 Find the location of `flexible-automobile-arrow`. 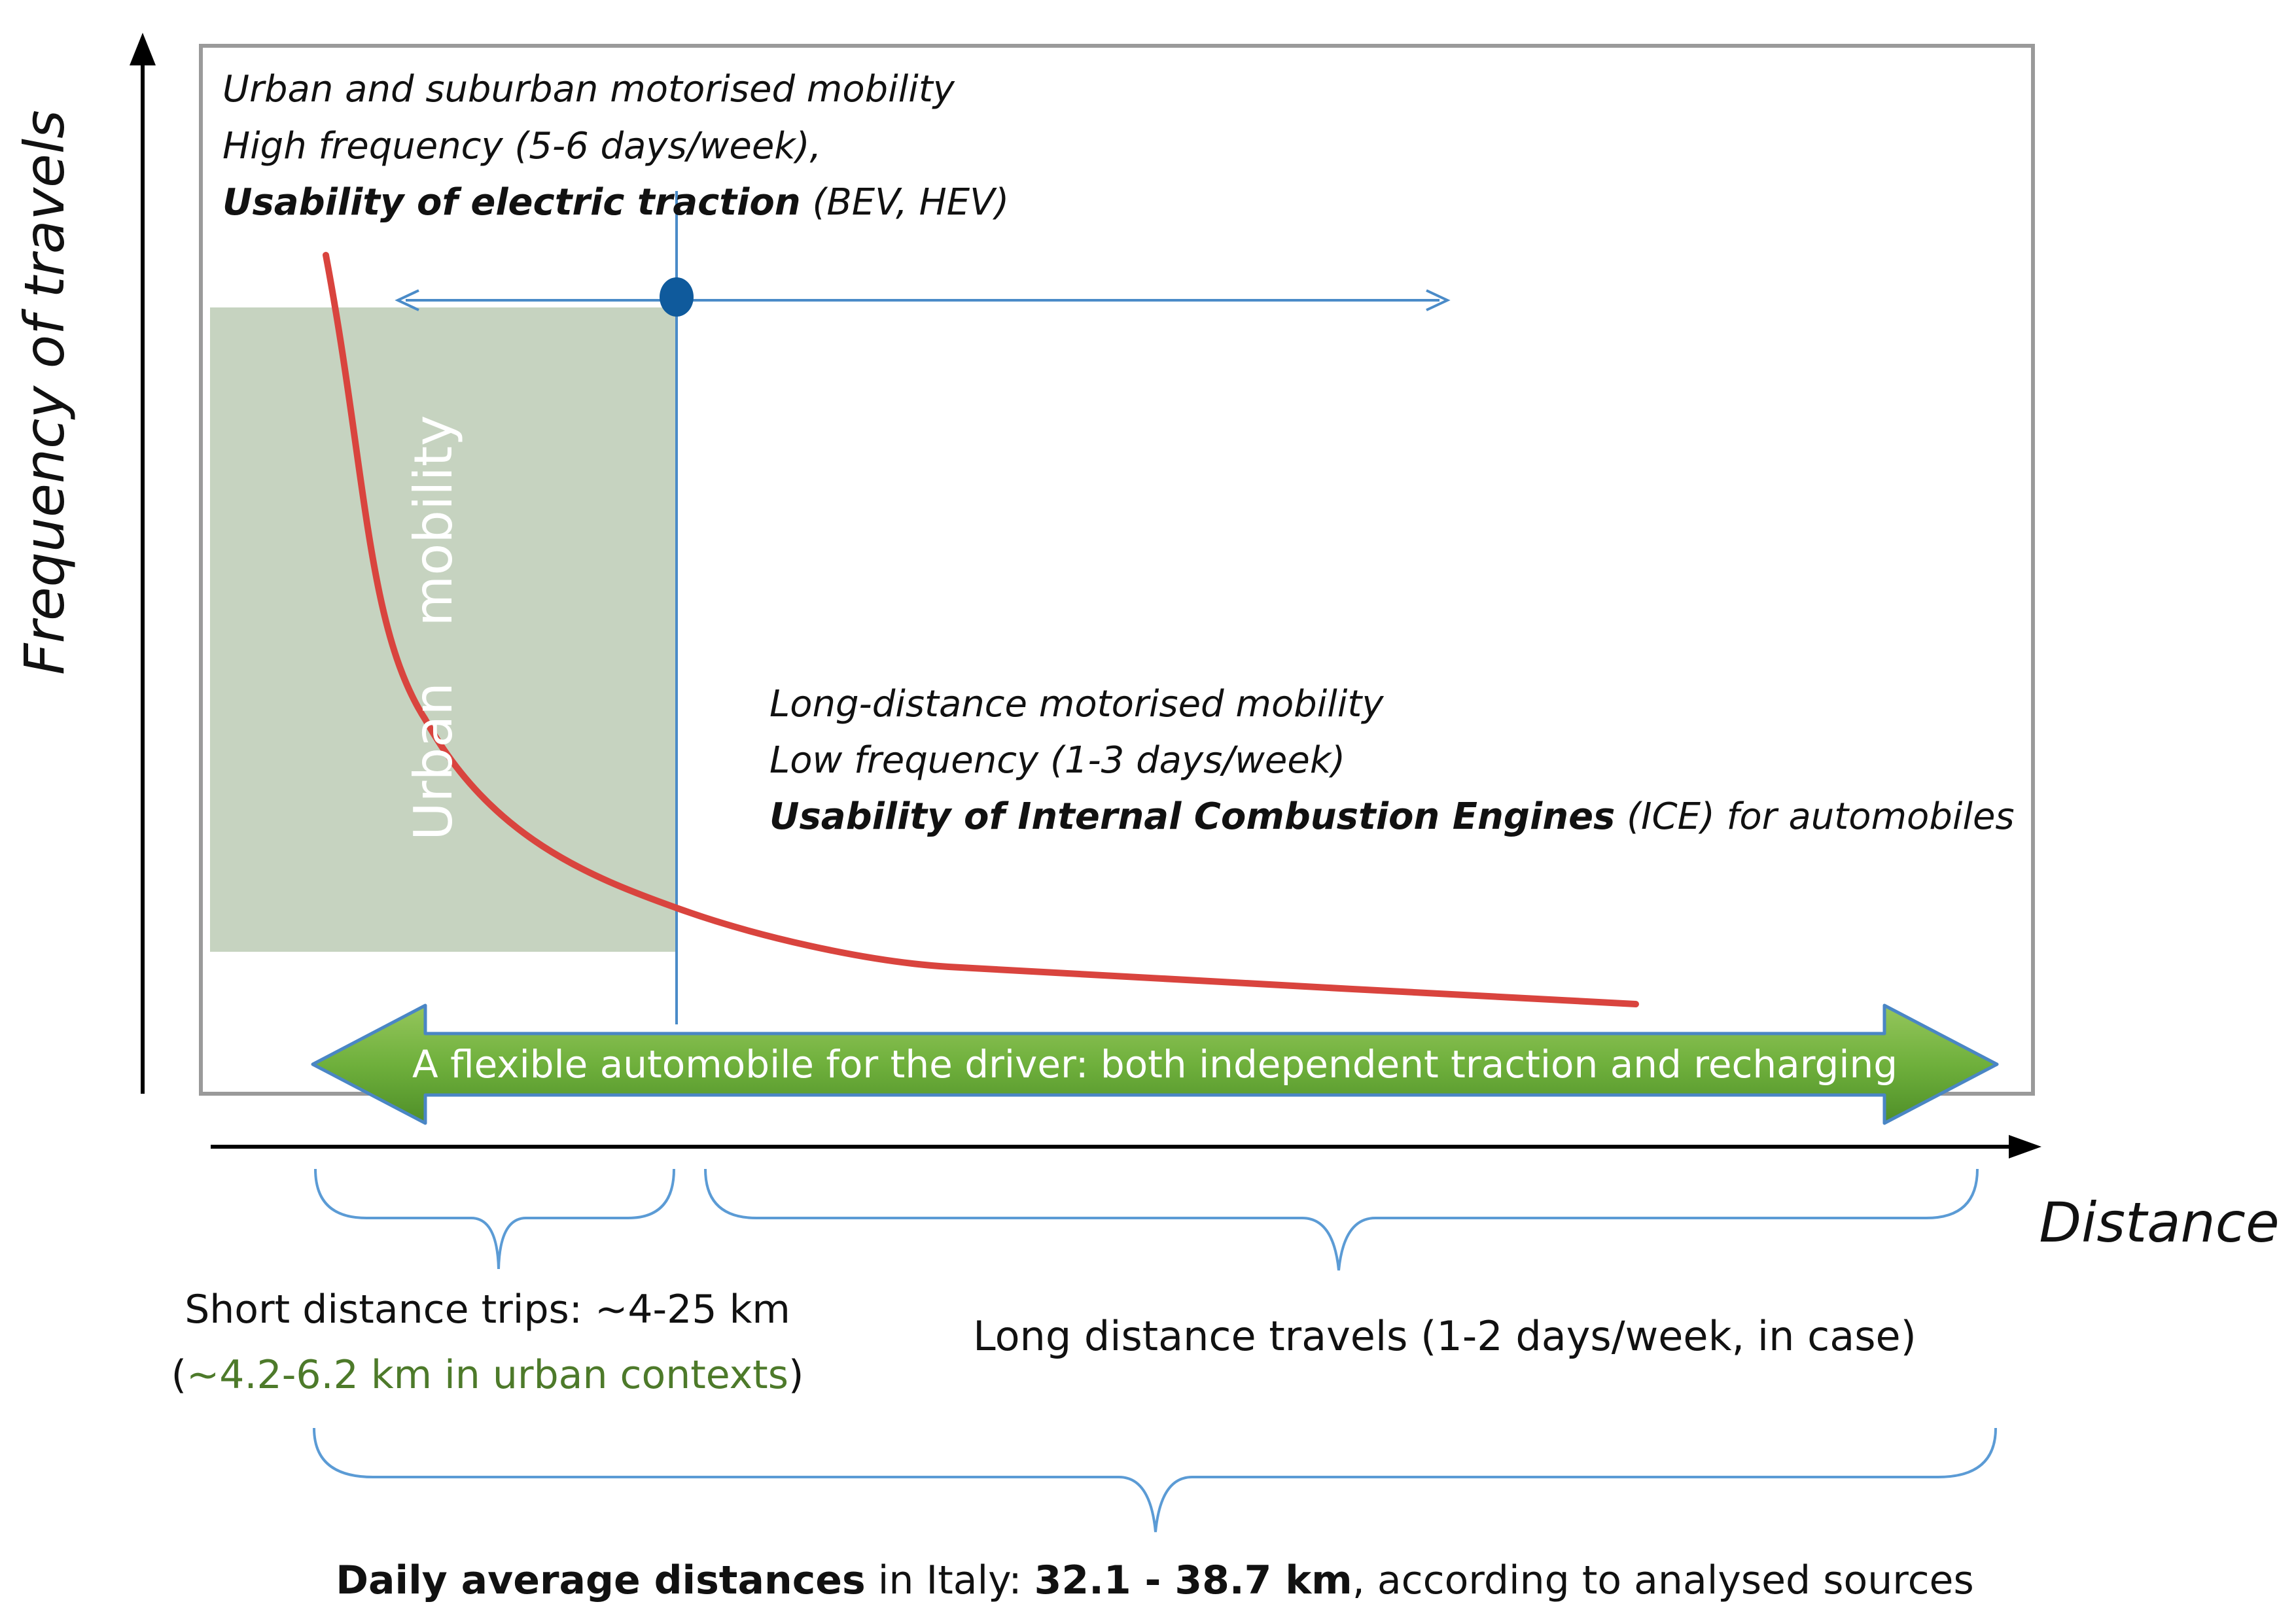

flexible-automobile-arrow is located at coordinates (1155, 1064).